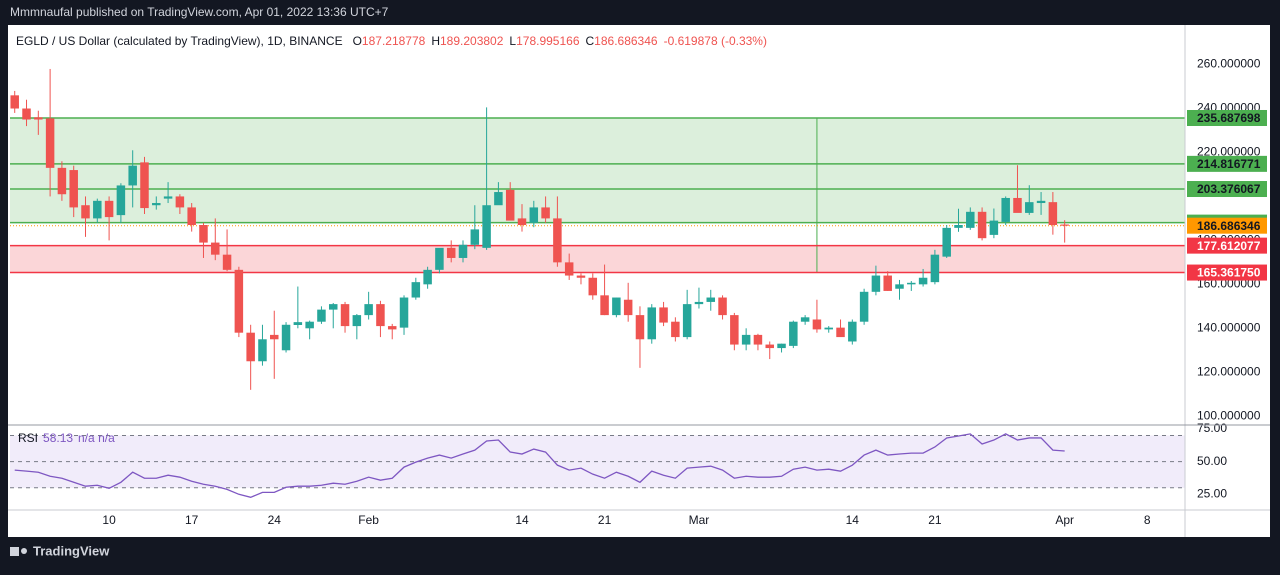 The height and width of the screenshot is (575, 1280). I want to click on footer-logo, so click(18, 551).